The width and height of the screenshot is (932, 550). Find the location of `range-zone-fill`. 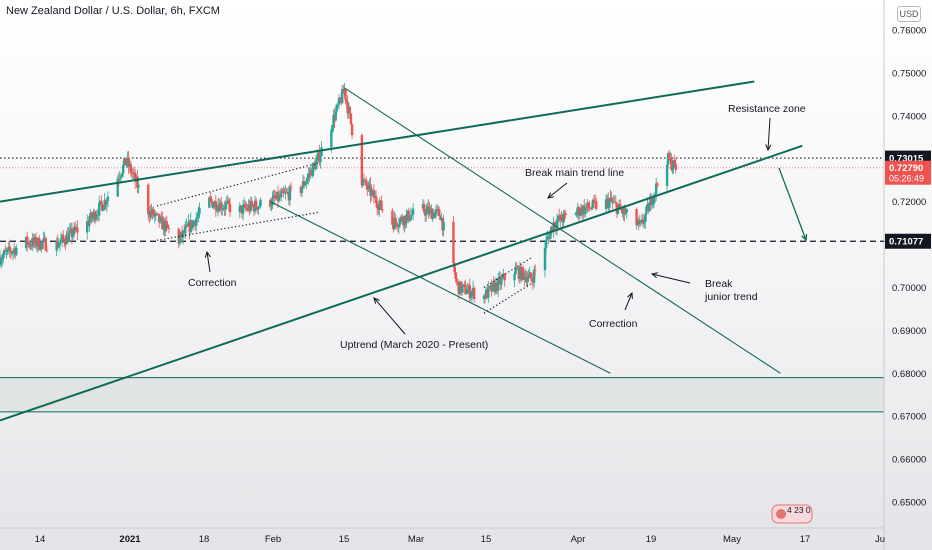

range-zone-fill is located at coordinates (442, 394).